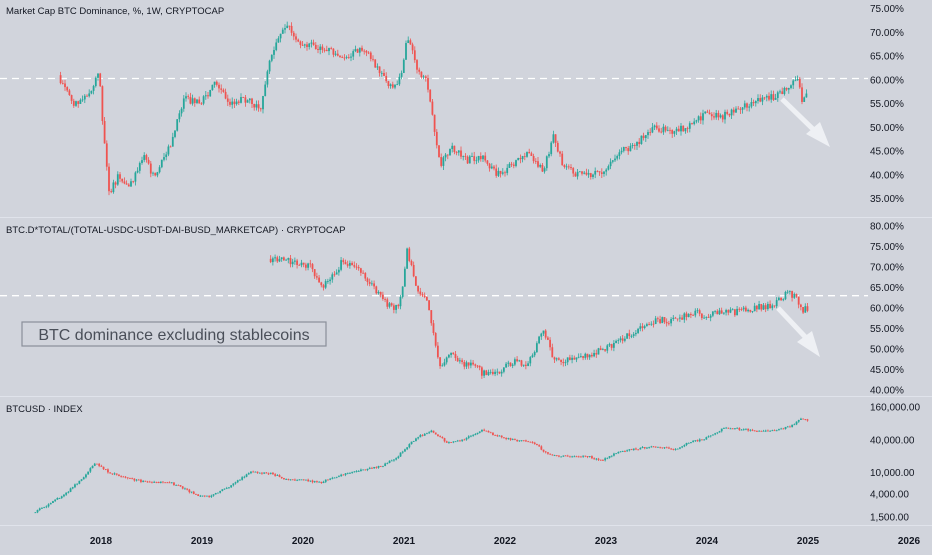 The image size is (932, 555). What do you see at coordinates (887, 349) in the screenshot?
I see `y-tick-label: 50.00%` at bounding box center [887, 349].